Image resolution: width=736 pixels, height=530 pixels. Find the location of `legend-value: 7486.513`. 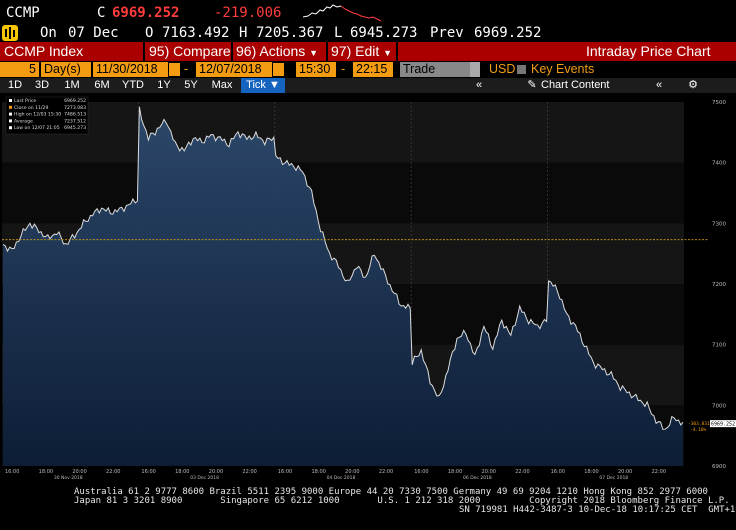

legend-value: 7486.513 is located at coordinates (75, 115).